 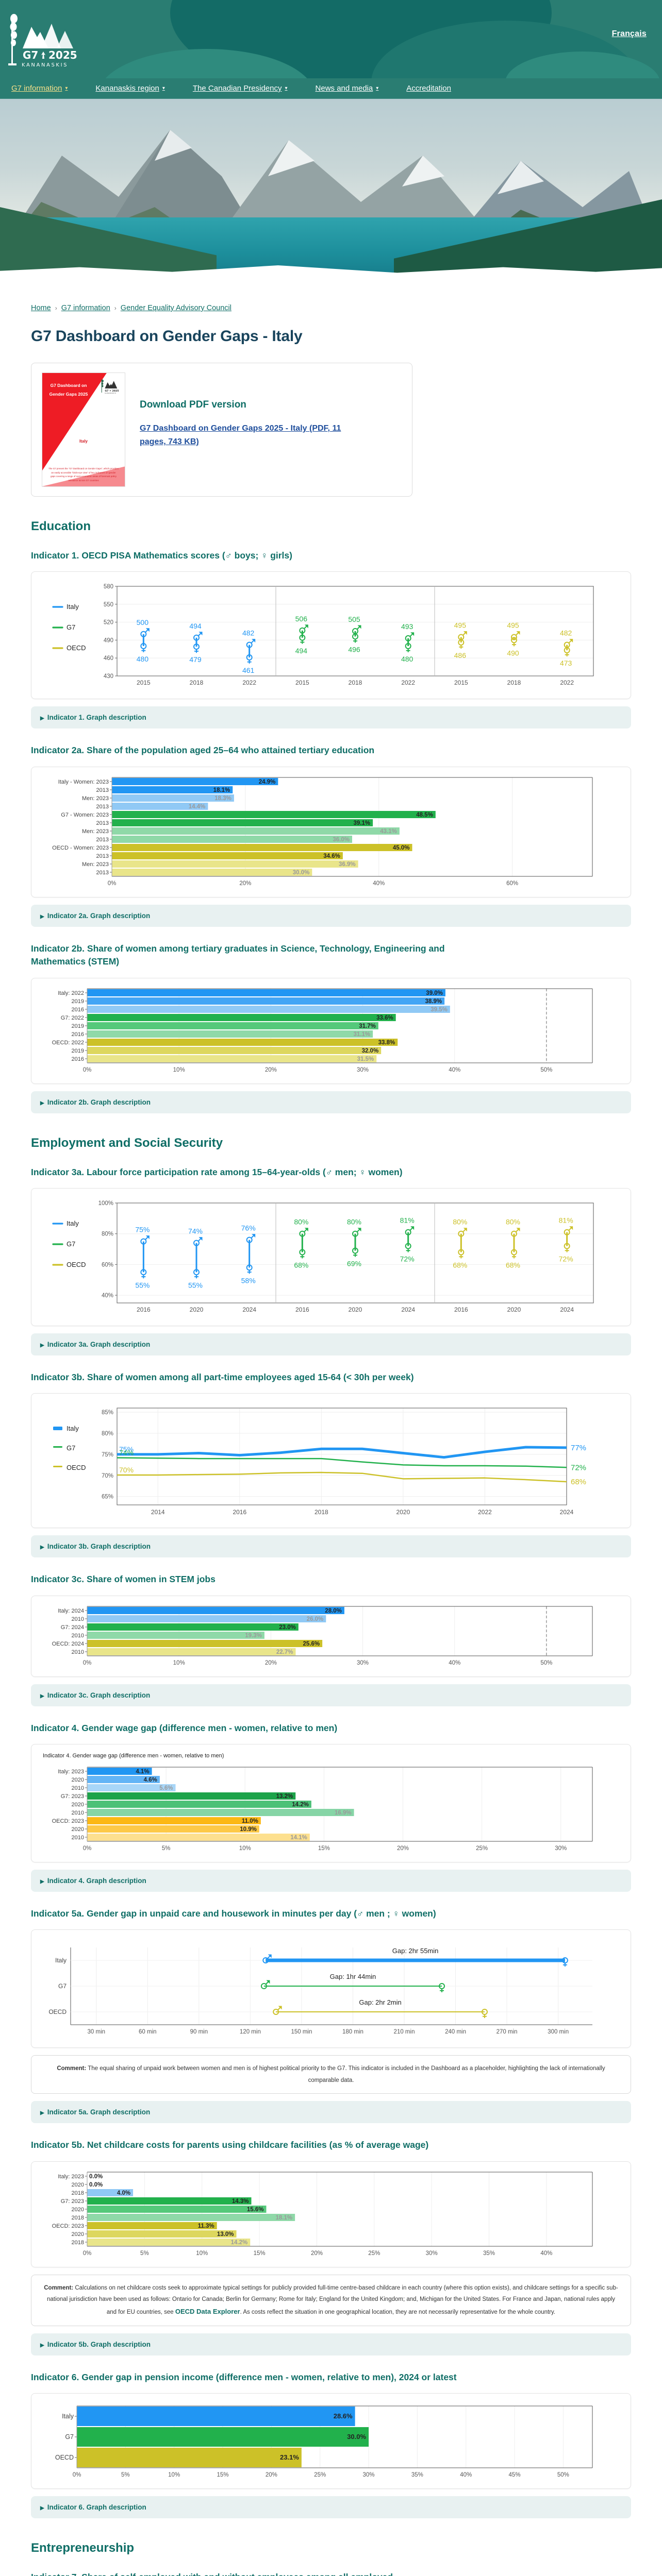 I want to click on svg-text: 22.7%, so click(x=284, y=1652).